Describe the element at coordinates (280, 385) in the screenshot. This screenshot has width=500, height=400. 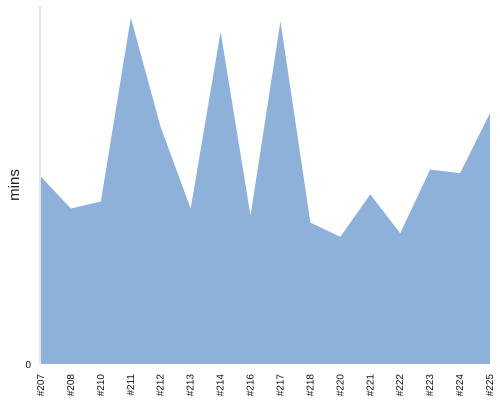
I see `x-tick-label-217: #217` at that location.